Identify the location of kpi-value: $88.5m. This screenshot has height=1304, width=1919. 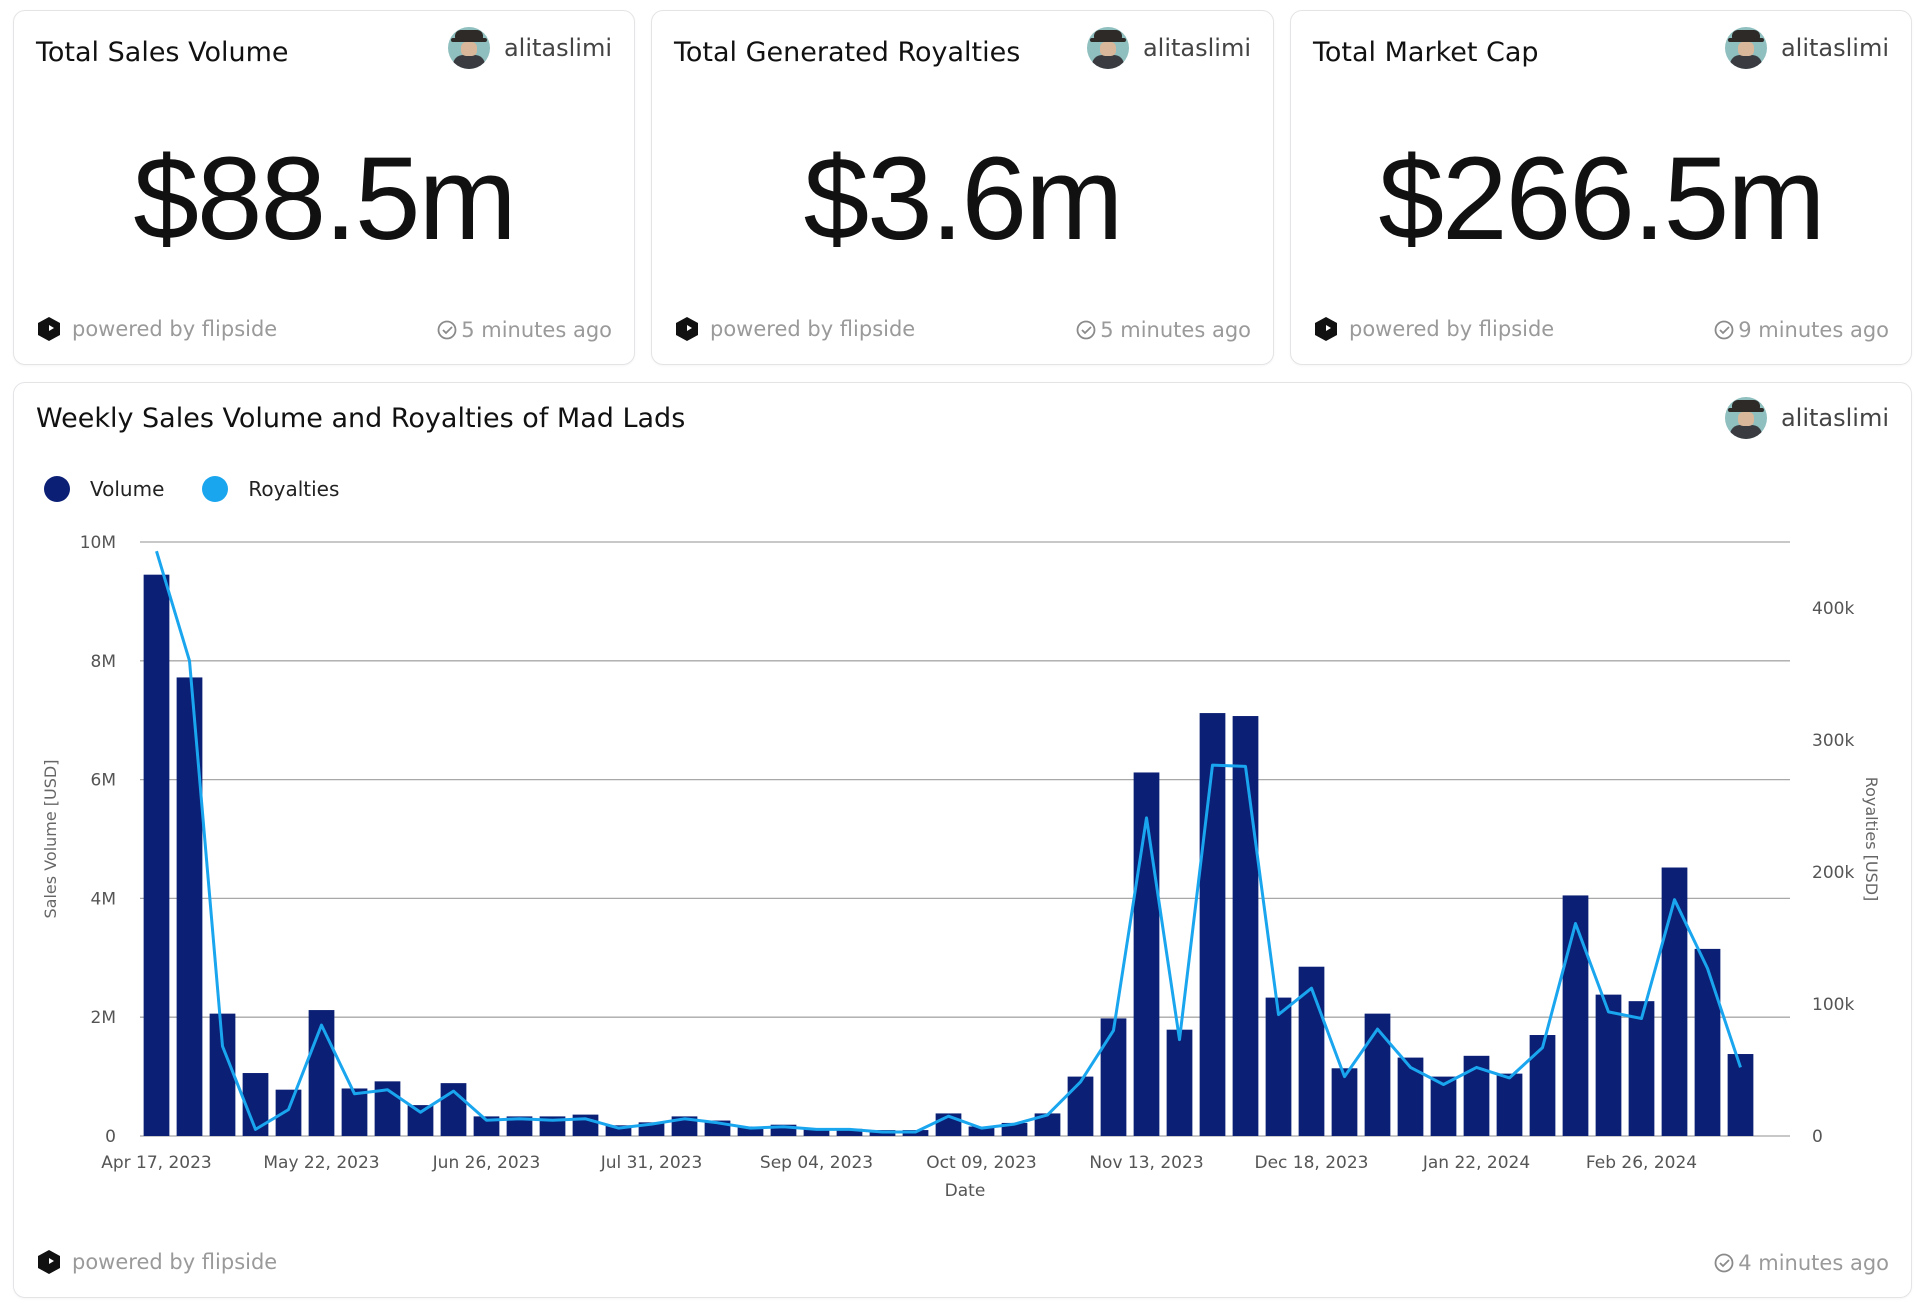
(325, 199).